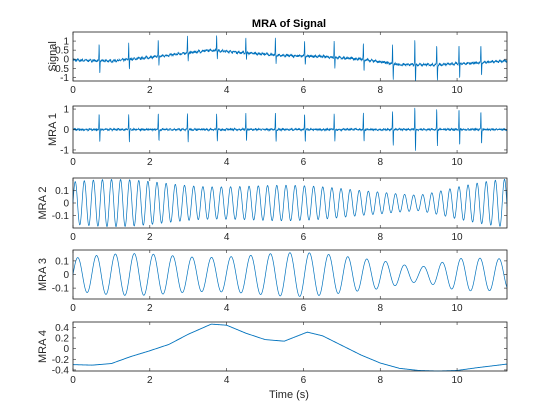 This screenshot has height=420, width=560. I want to click on y-tick-label: 0.2, so click(62, 338).